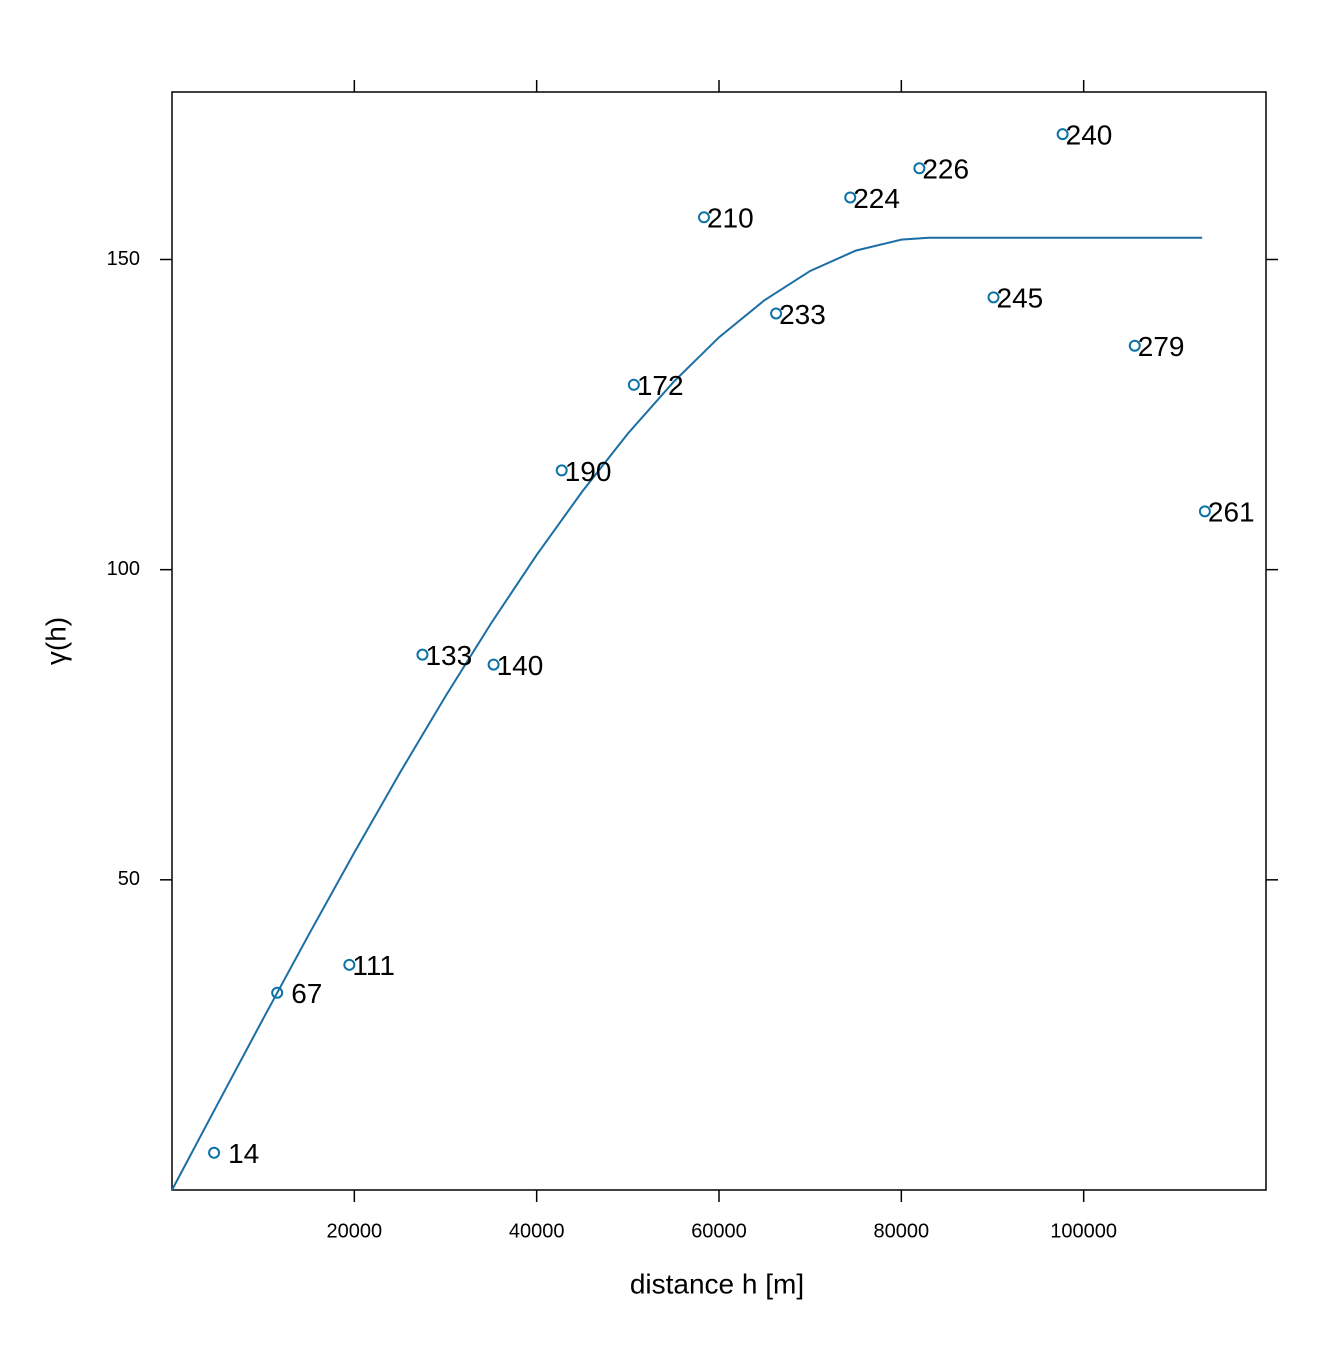 Image resolution: width=1344 pixels, height=1349 pixels. Describe the element at coordinates (1089, 135) in the screenshot. I see `point-label: 240` at that location.